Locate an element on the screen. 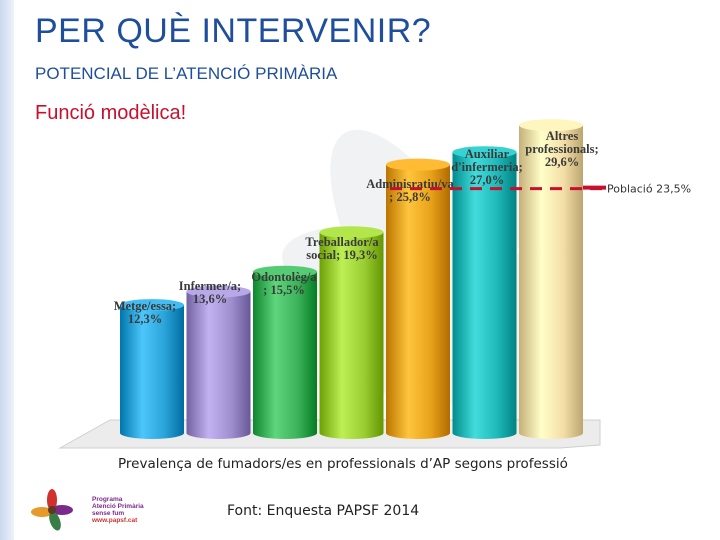  logo-line-1: Programa is located at coordinates (107, 499).